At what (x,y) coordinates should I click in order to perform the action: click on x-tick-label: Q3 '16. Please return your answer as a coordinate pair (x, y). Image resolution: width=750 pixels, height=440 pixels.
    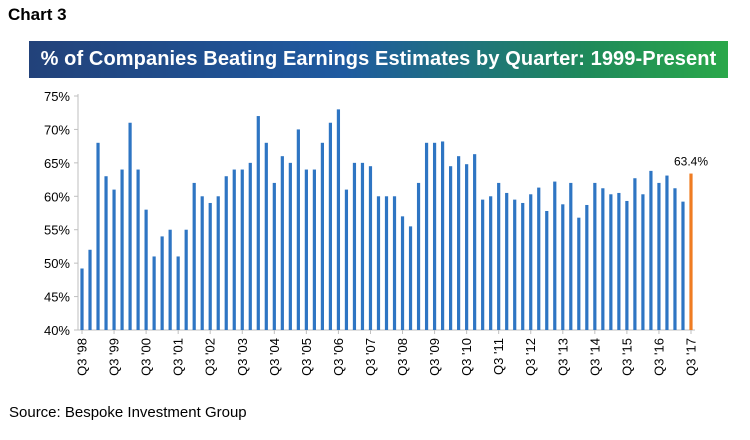
    Looking at the image, I should click on (658, 357).